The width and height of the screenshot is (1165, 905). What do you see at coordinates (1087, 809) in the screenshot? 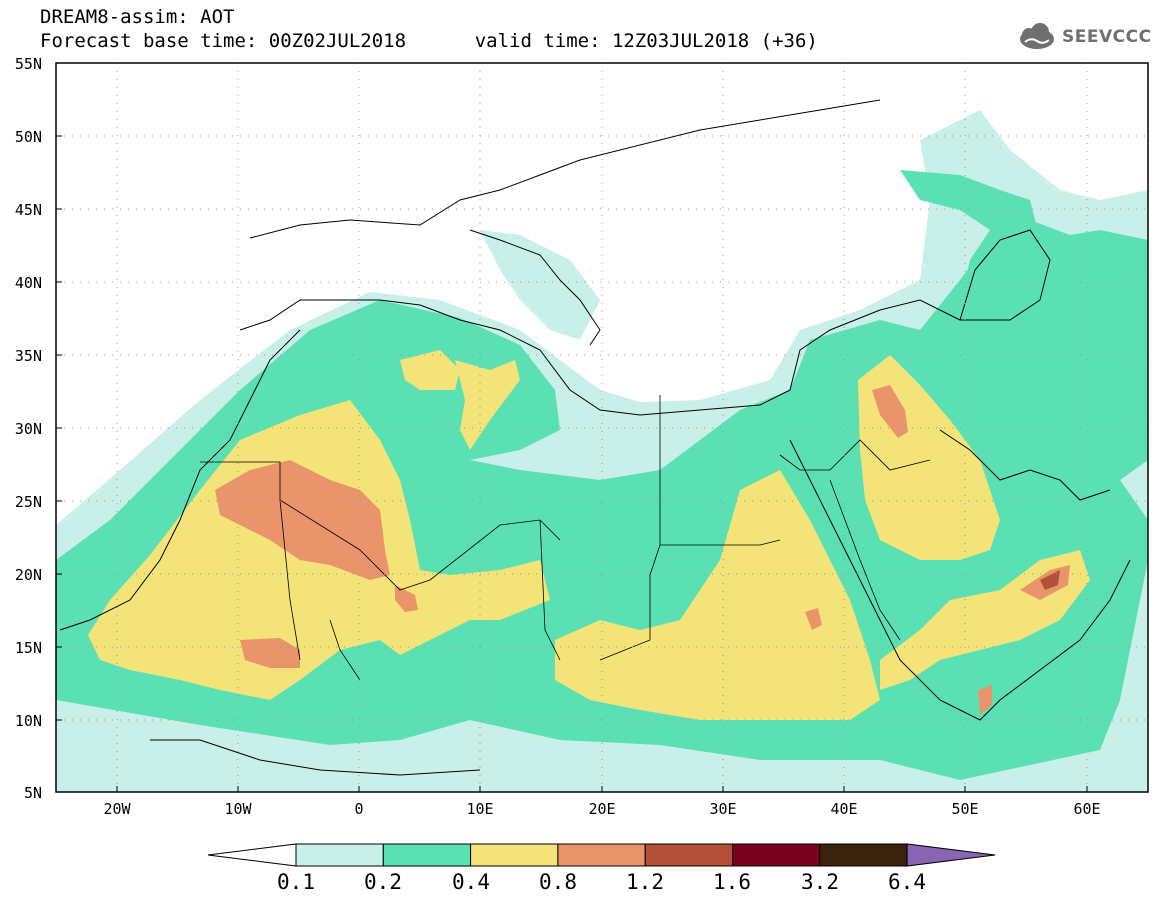
I see `lon-label: 60E` at bounding box center [1087, 809].